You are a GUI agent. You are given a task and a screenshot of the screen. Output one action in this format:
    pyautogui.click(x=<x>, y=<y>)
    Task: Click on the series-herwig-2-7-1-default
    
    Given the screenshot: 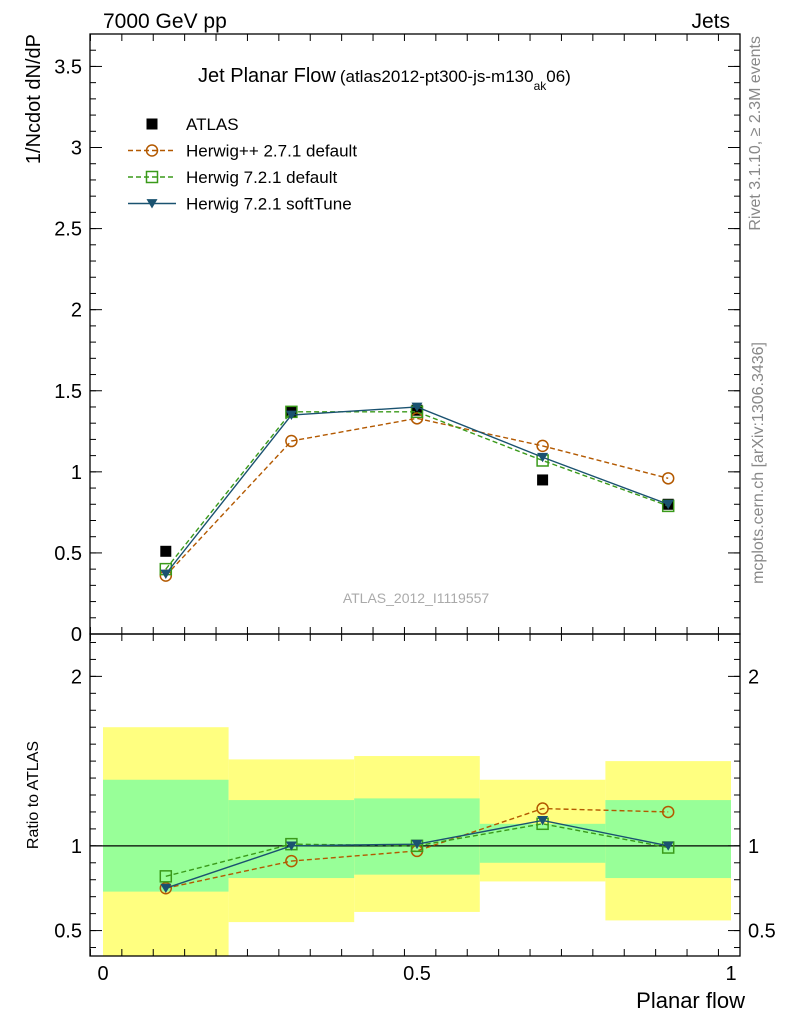 What is the action you would take?
    pyautogui.click(x=417, y=497)
    